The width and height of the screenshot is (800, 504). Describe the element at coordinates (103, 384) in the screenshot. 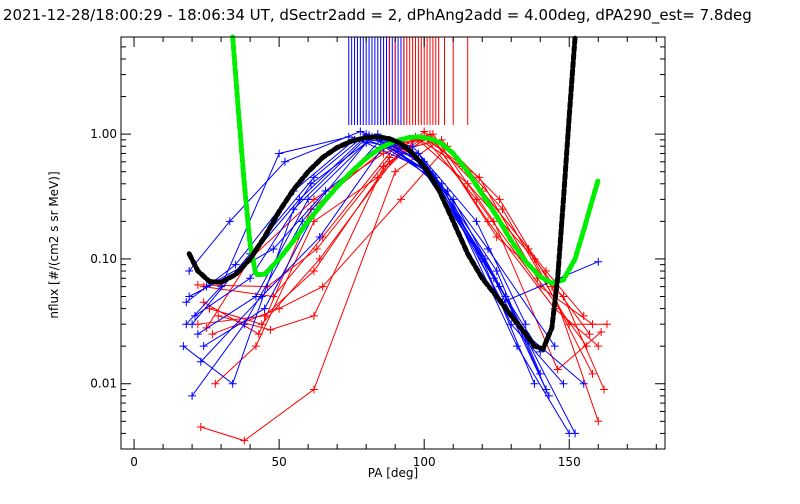

I see `y-tick-label: 0.01` at that location.